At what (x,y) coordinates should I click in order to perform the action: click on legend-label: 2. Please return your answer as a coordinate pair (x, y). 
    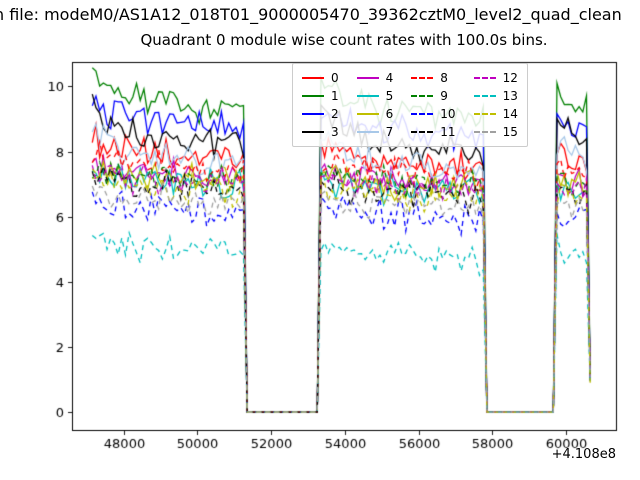
    Looking at the image, I should click on (335, 114).